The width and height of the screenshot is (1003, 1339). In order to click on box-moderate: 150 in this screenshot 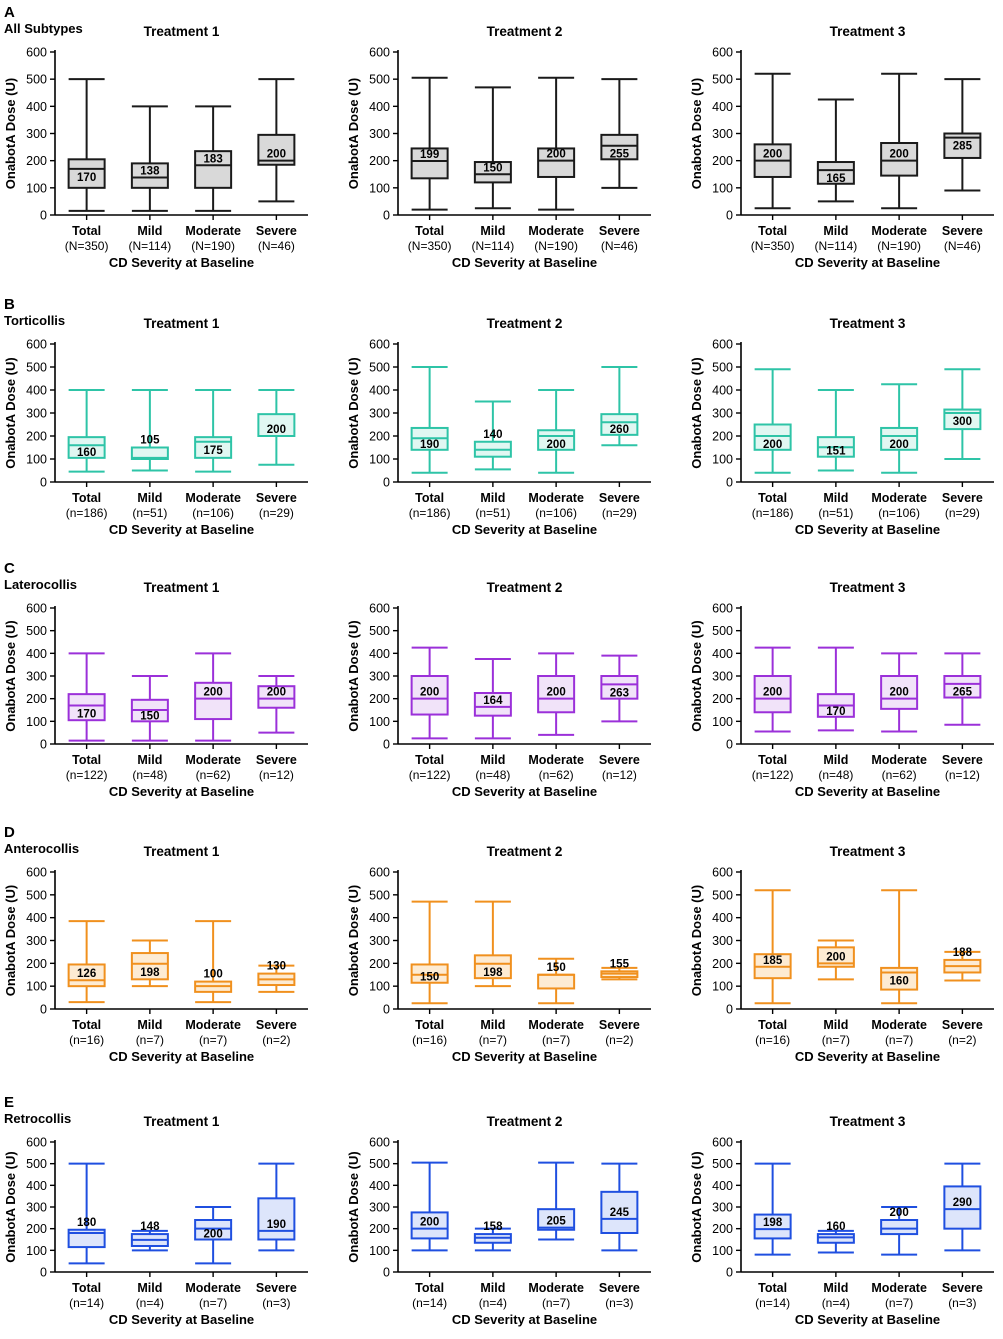, I will do `click(556, 981)`.